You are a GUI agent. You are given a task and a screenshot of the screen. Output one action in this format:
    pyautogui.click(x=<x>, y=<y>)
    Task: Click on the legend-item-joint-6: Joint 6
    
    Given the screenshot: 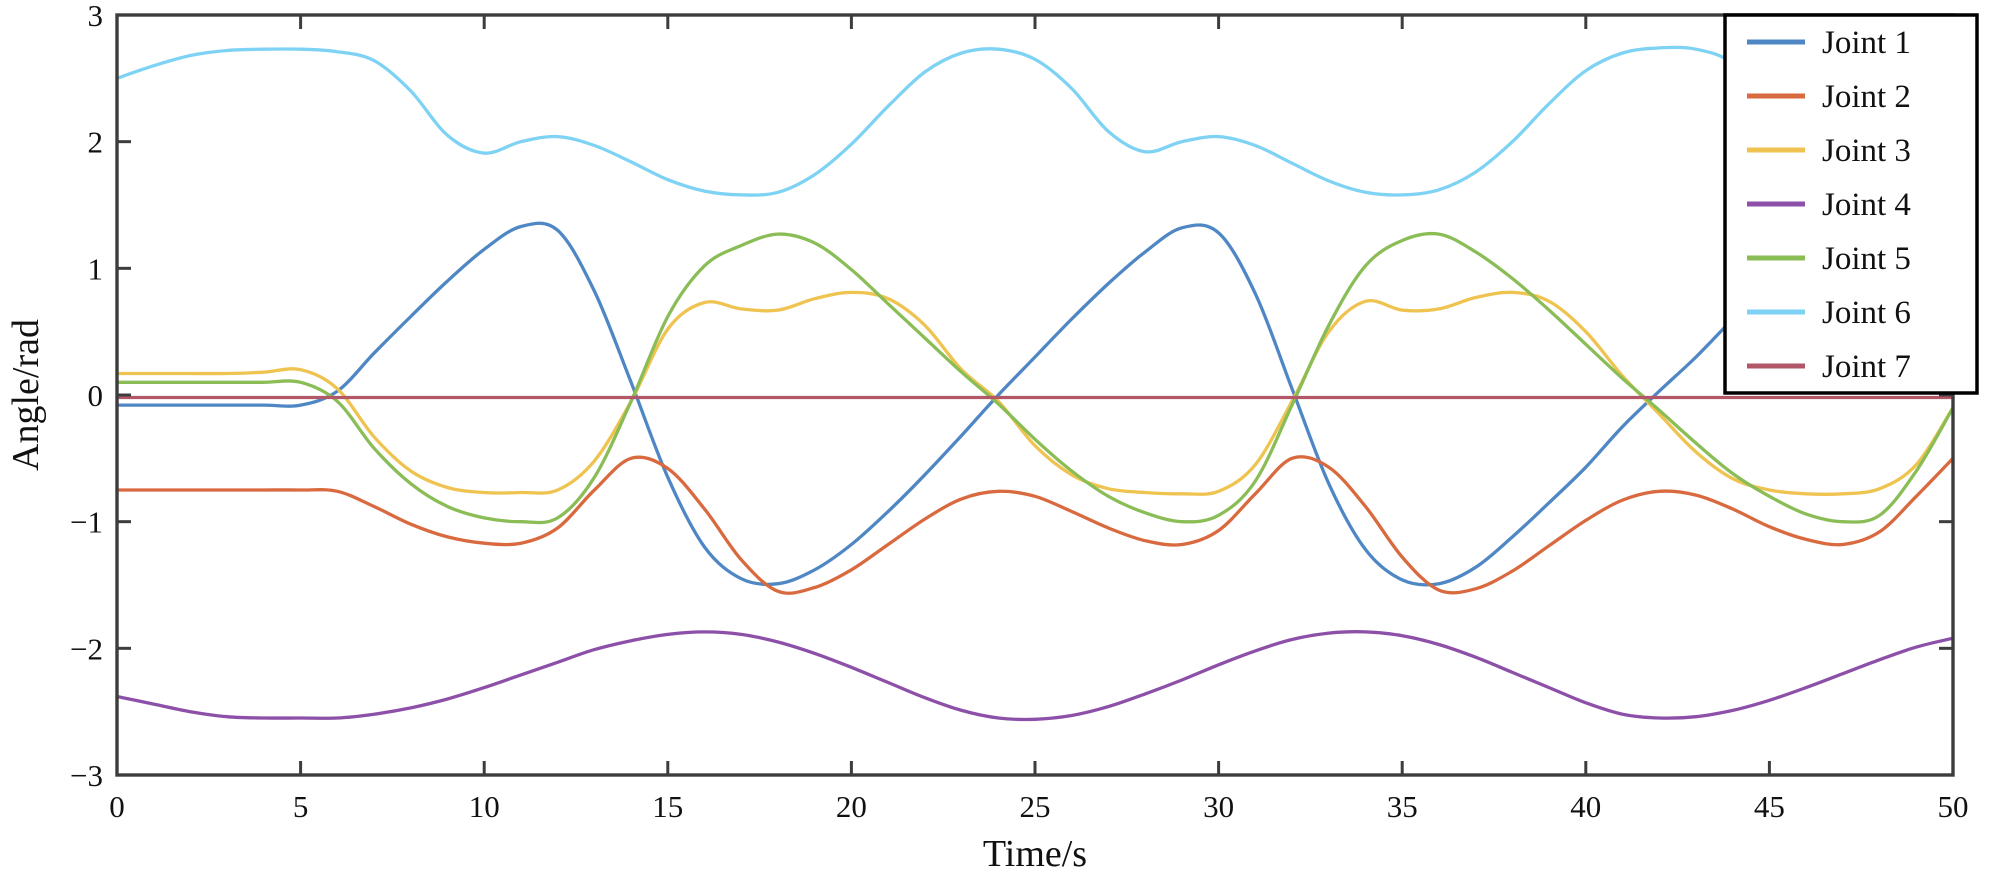 What is the action you would take?
    pyautogui.click(x=1829, y=313)
    